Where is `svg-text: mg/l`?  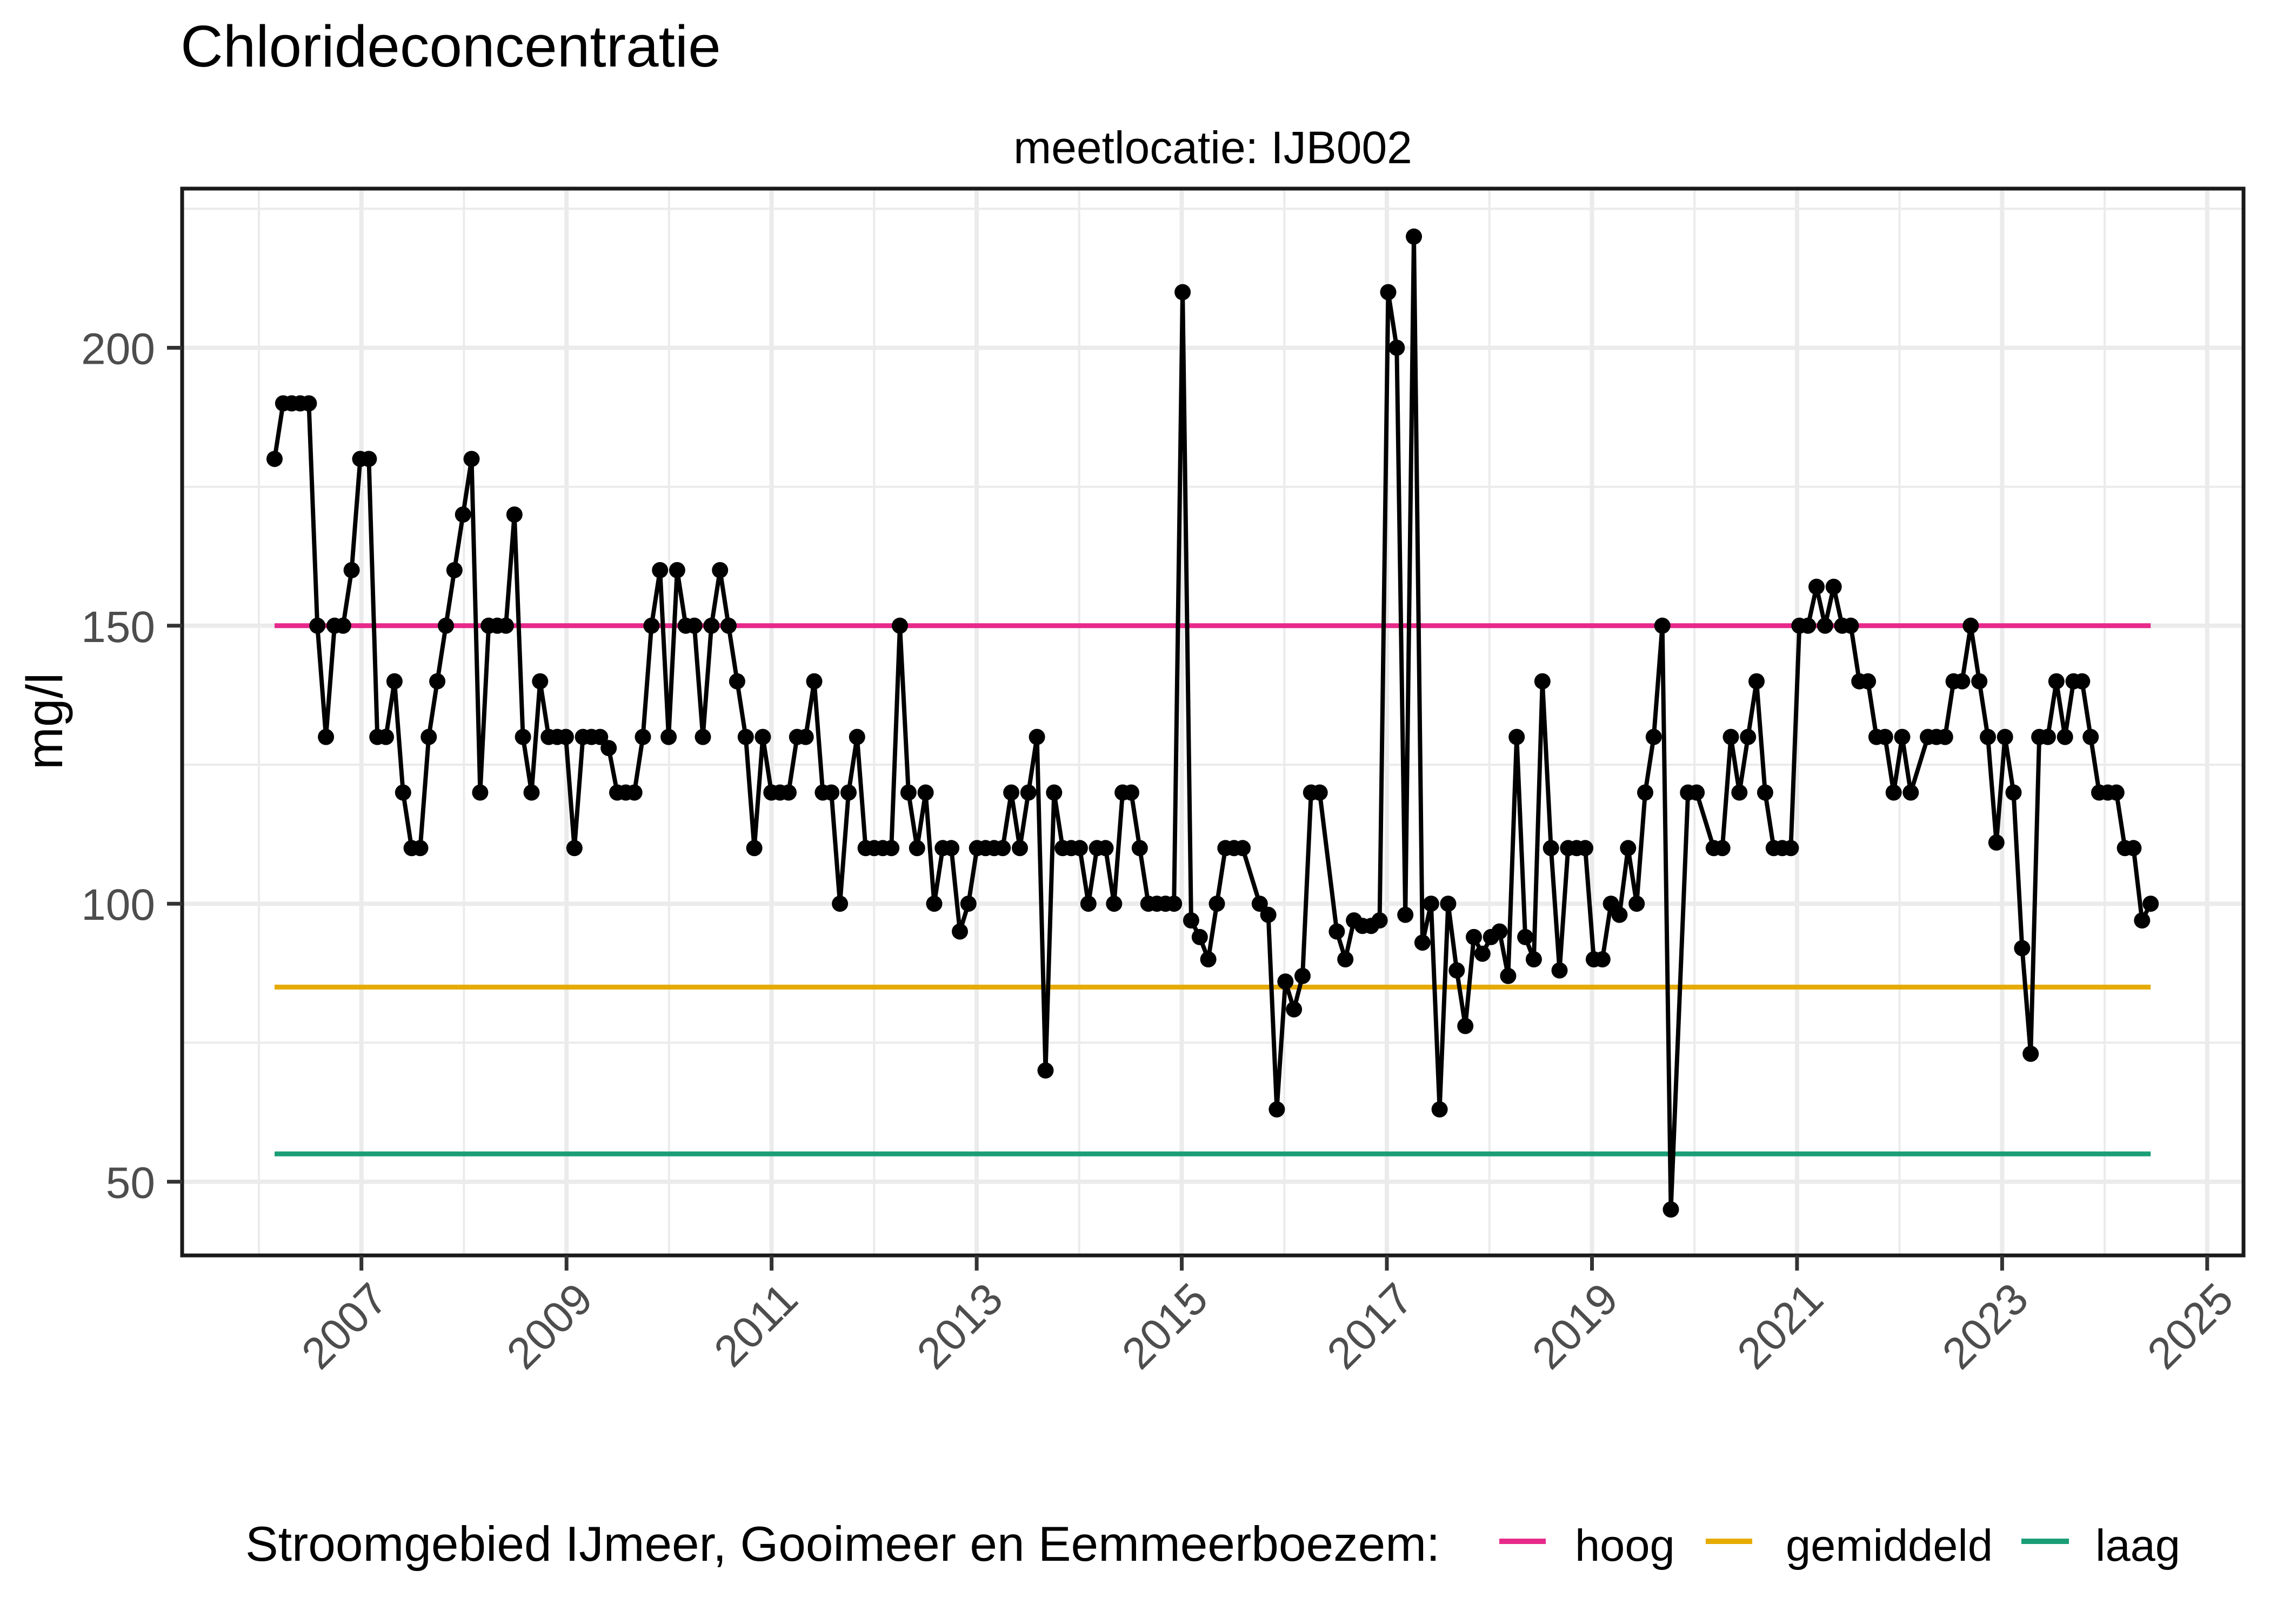 svg-text: mg/l is located at coordinates (45, 721).